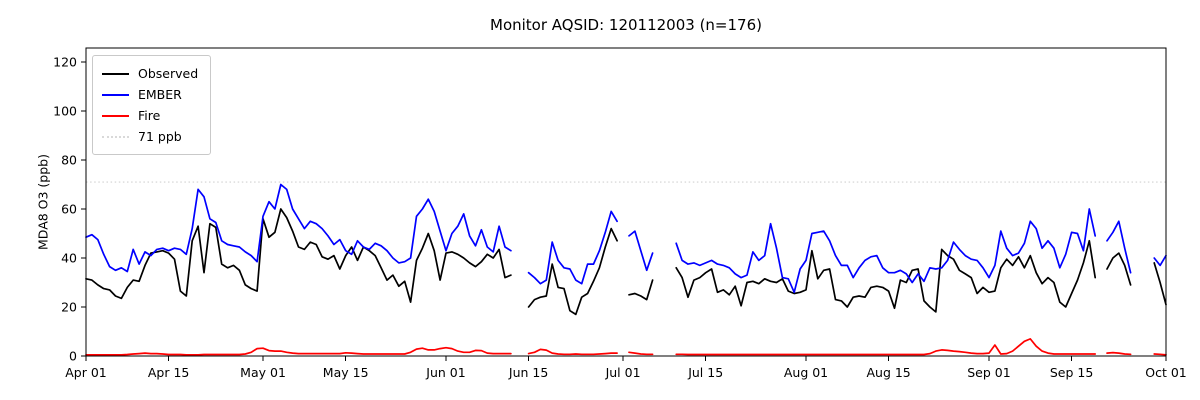 The height and width of the screenshot is (400, 1200). What do you see at coordinates (69, 306) in the screenshot?
I see `y-tick-label: 20` at bounding box center [69, 306].